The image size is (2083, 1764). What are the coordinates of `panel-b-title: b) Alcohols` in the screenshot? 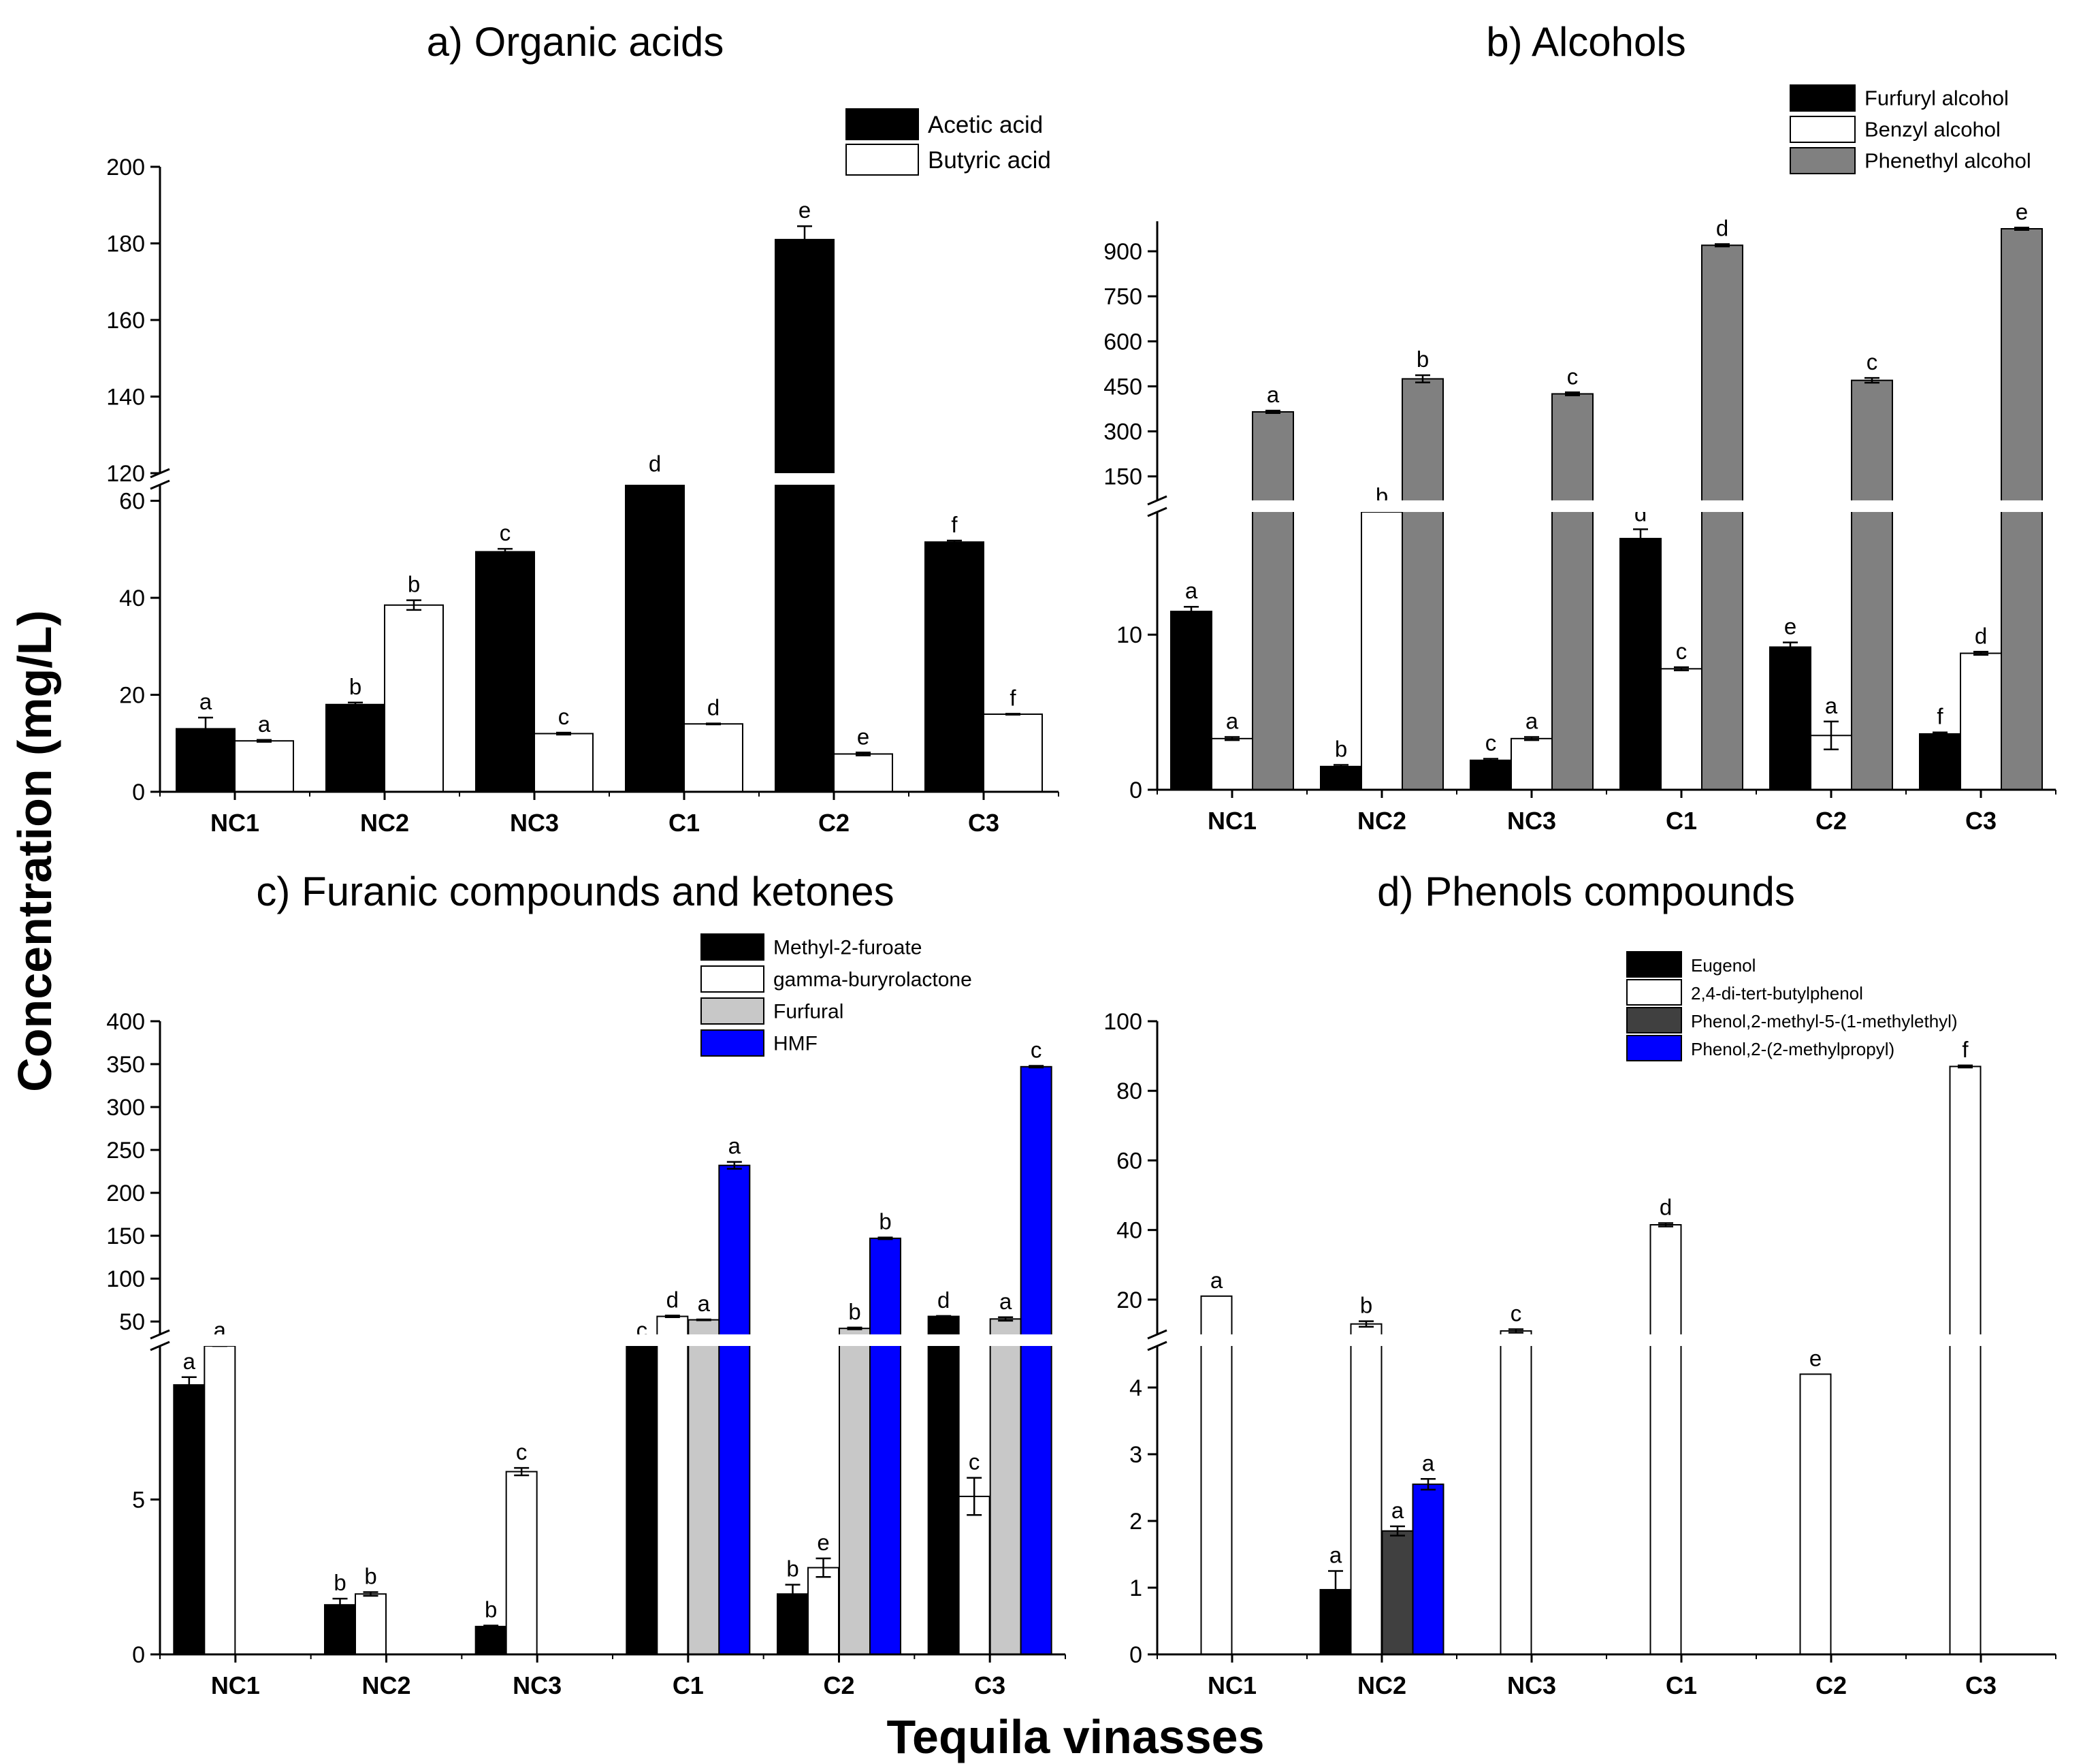 It's located at (1586, 42).